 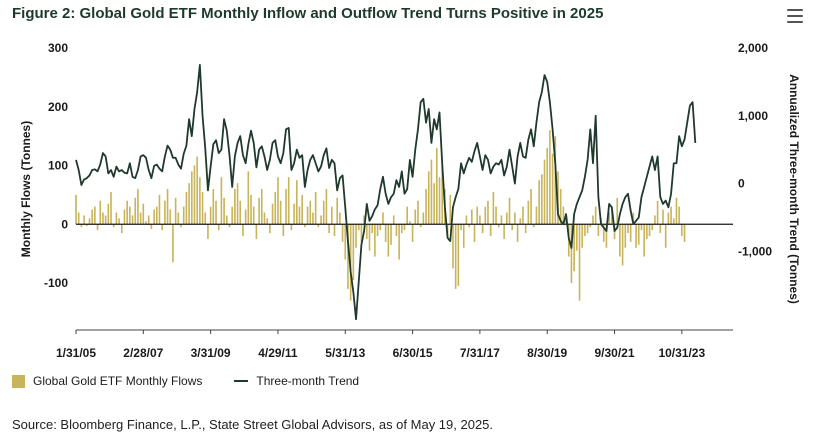 What do you see at coordinates (58, 107) in the screenshot?
I see `y-left-tick-label: 200` at bounding box center [58, 107].